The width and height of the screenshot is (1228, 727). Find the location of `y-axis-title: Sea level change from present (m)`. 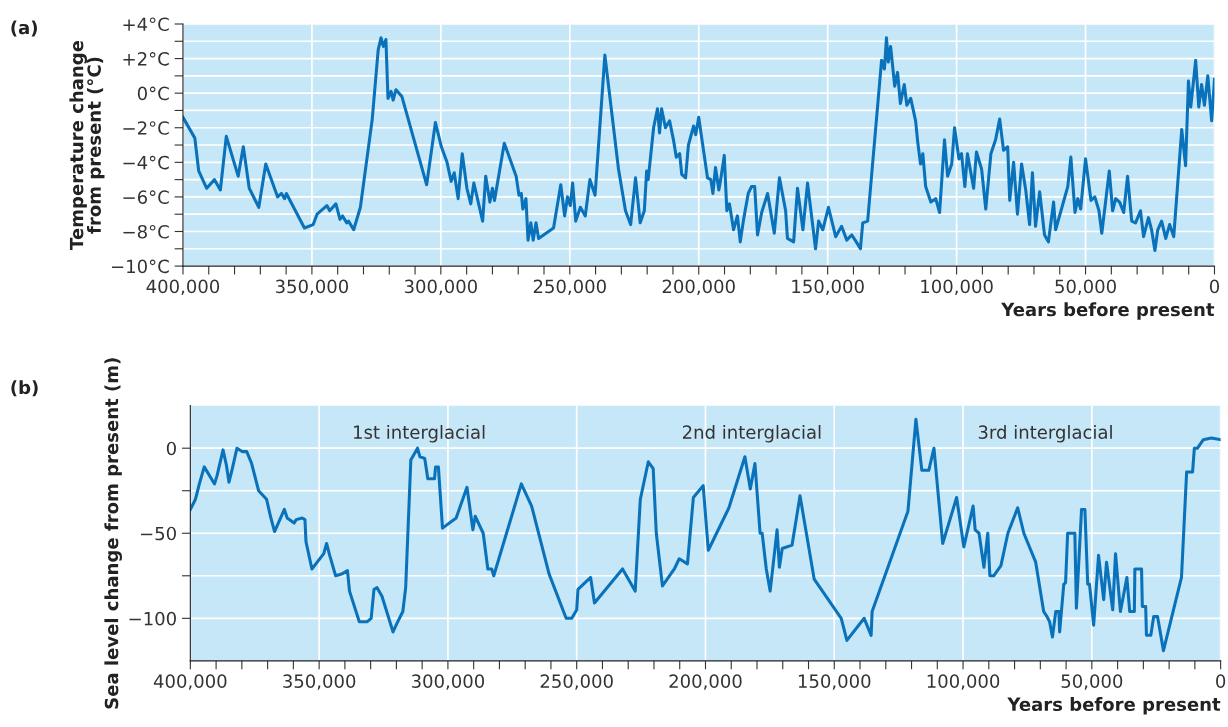

y-axis-title: Sea level change from present (m) is located at coordinates (113, 533).